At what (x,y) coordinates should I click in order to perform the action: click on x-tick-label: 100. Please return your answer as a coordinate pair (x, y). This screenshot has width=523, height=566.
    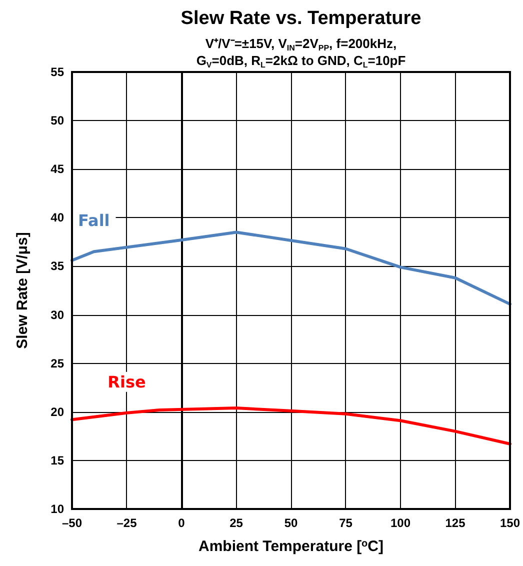
    Looking at the image, I should click on (400, 523).